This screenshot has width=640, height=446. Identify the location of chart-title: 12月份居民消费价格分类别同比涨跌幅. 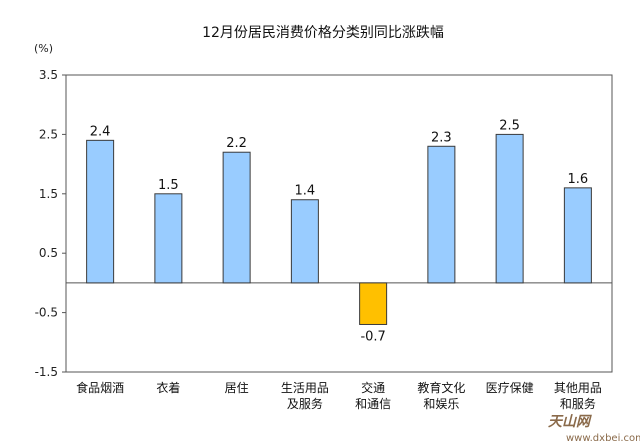
(323, 33).